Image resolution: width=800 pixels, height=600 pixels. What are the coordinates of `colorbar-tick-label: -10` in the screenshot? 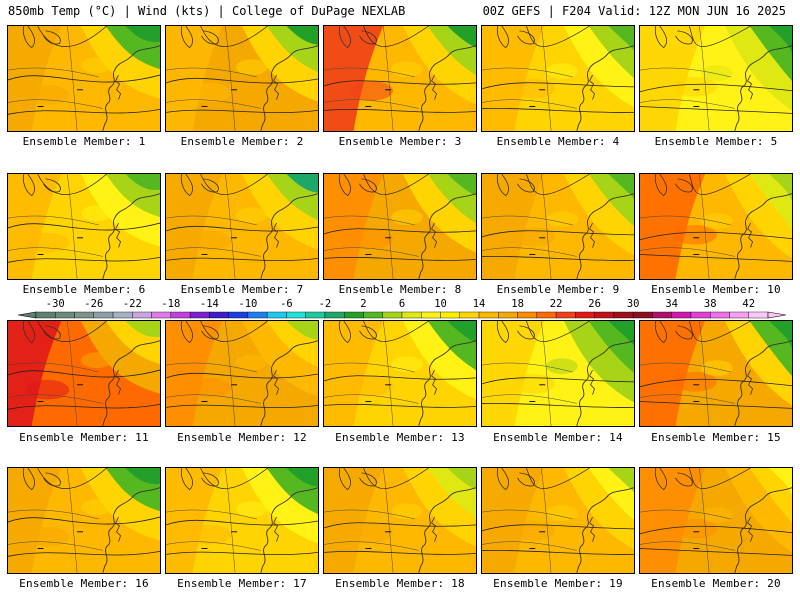 It's located at (248, 304).